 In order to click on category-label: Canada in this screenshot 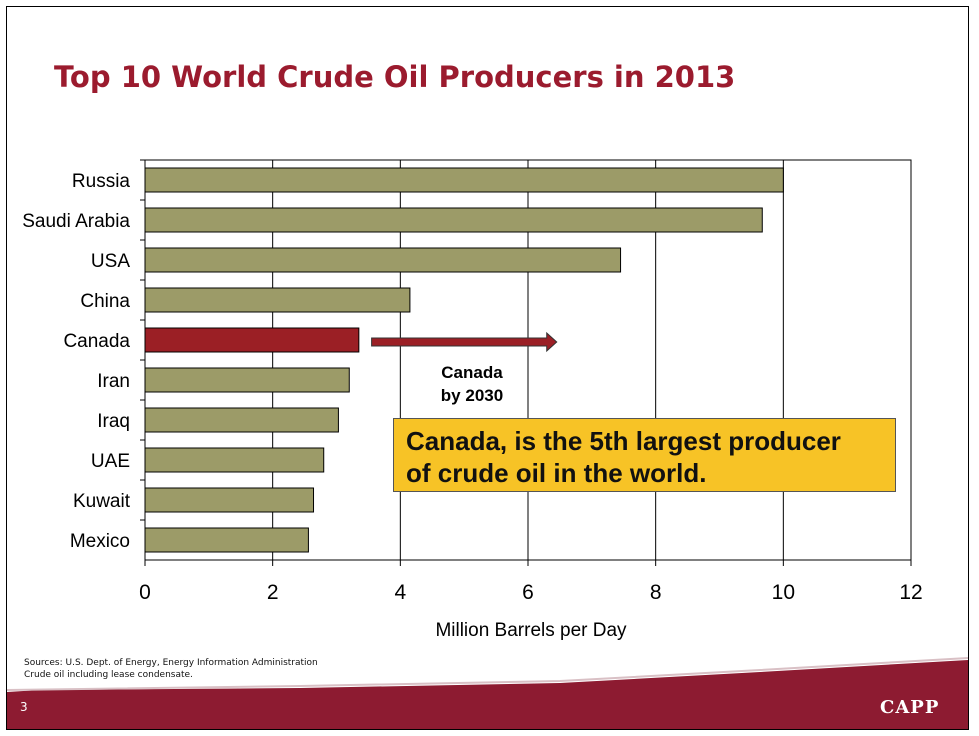, I will do `click(96, 341)`.